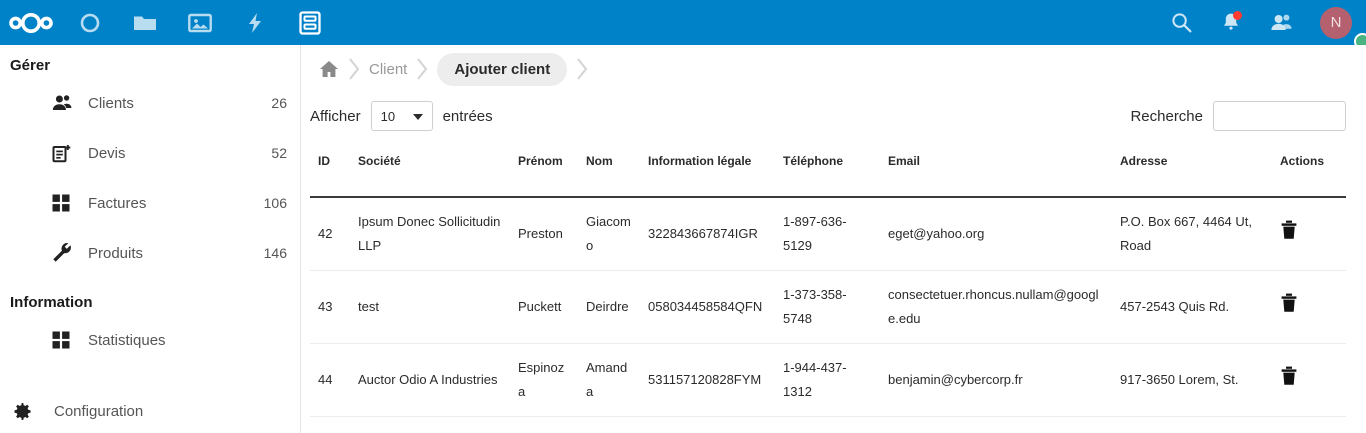  Describe the element at coordinates (707, 234) in the screenshot. I see `cell-info: 322843667874IGR` at that location.